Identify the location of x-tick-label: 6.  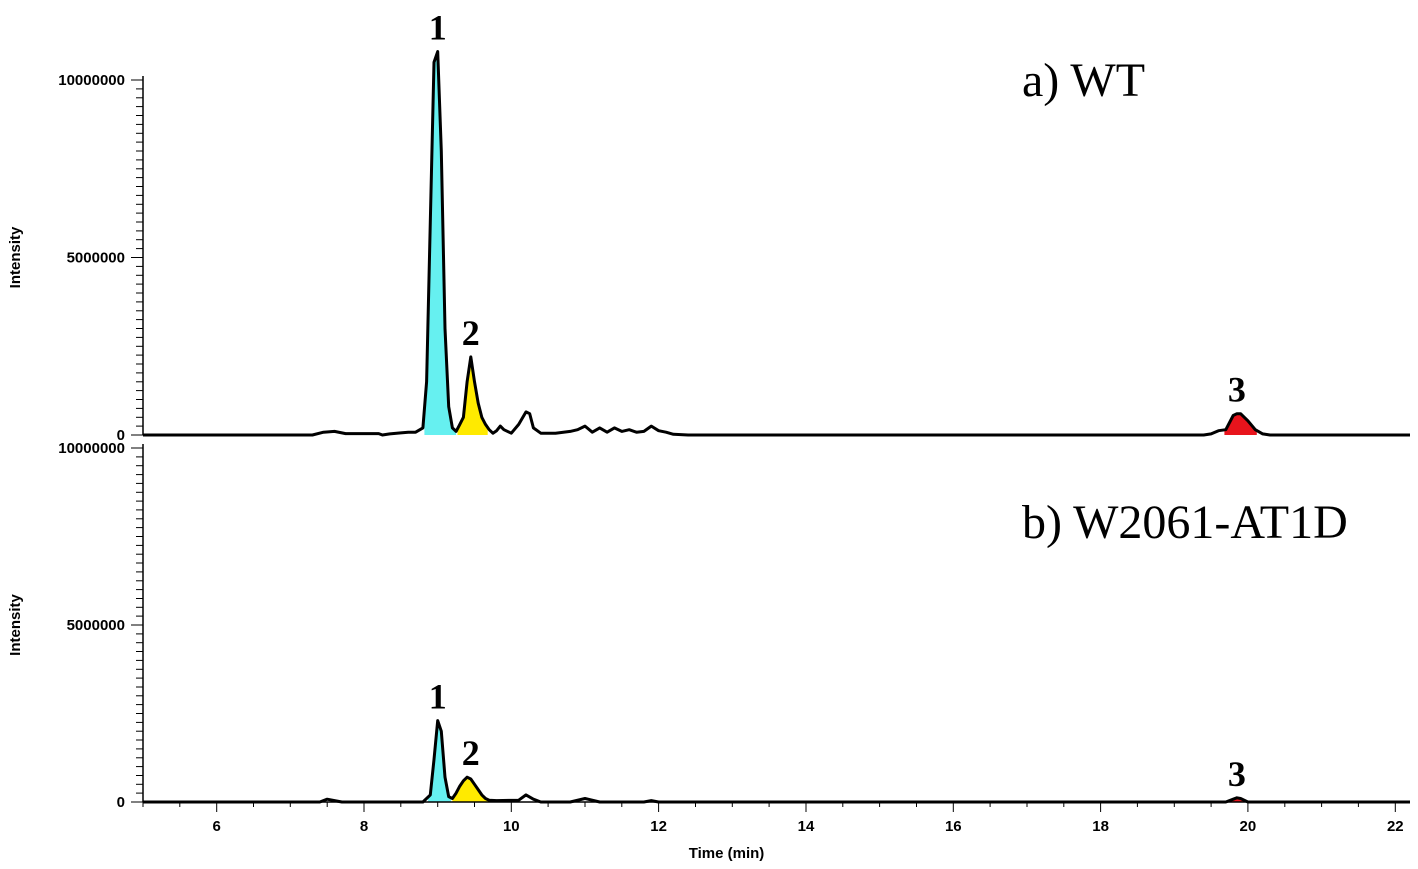
(217, 826).